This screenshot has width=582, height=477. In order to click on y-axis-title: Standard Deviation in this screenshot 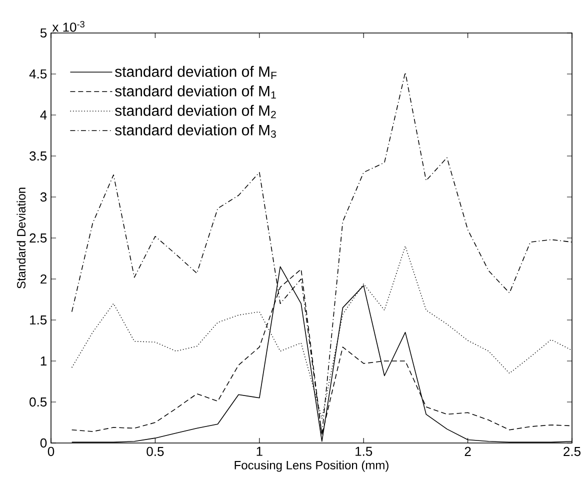, I will do `click(21, 238)`.